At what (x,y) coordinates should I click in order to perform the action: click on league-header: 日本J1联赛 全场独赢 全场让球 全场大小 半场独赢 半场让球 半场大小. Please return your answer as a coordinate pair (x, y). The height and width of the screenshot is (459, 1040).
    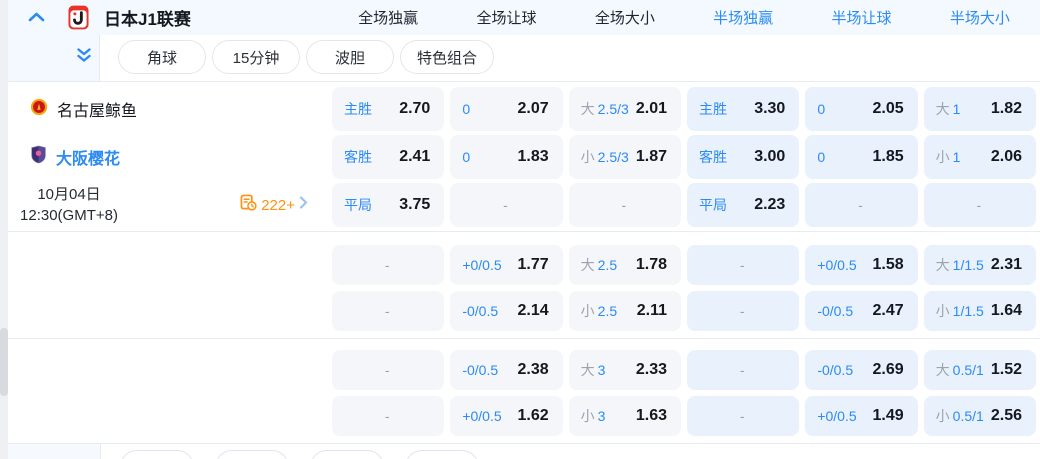
    Looking at the image, I should click on (524, 17).